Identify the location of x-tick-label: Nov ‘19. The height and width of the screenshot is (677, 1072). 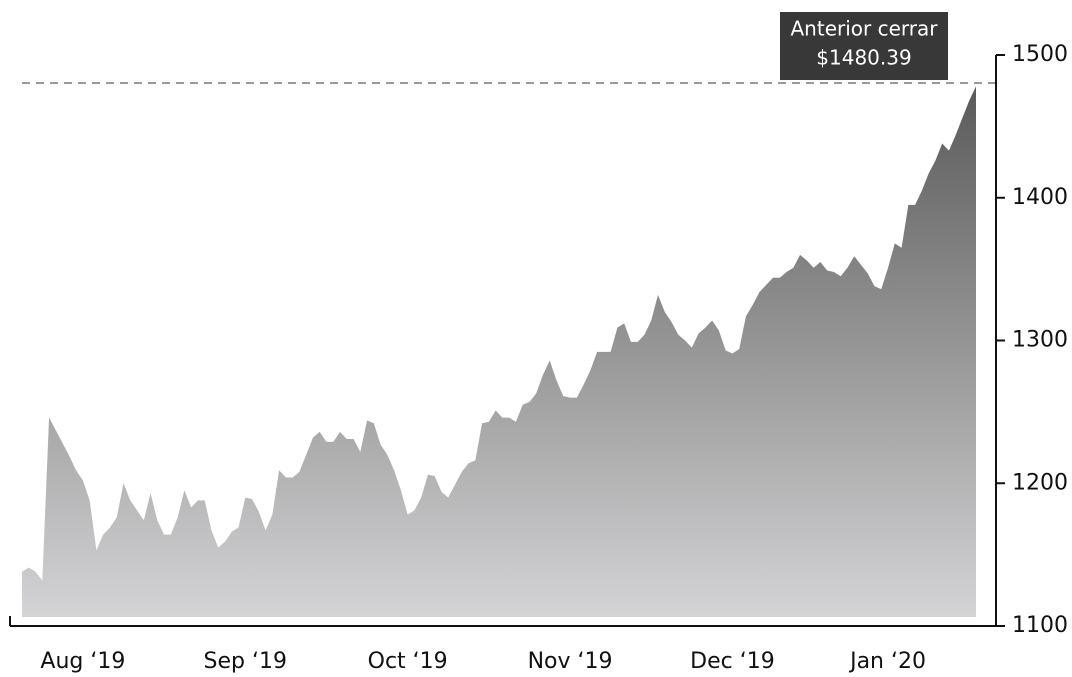
(570, 661).